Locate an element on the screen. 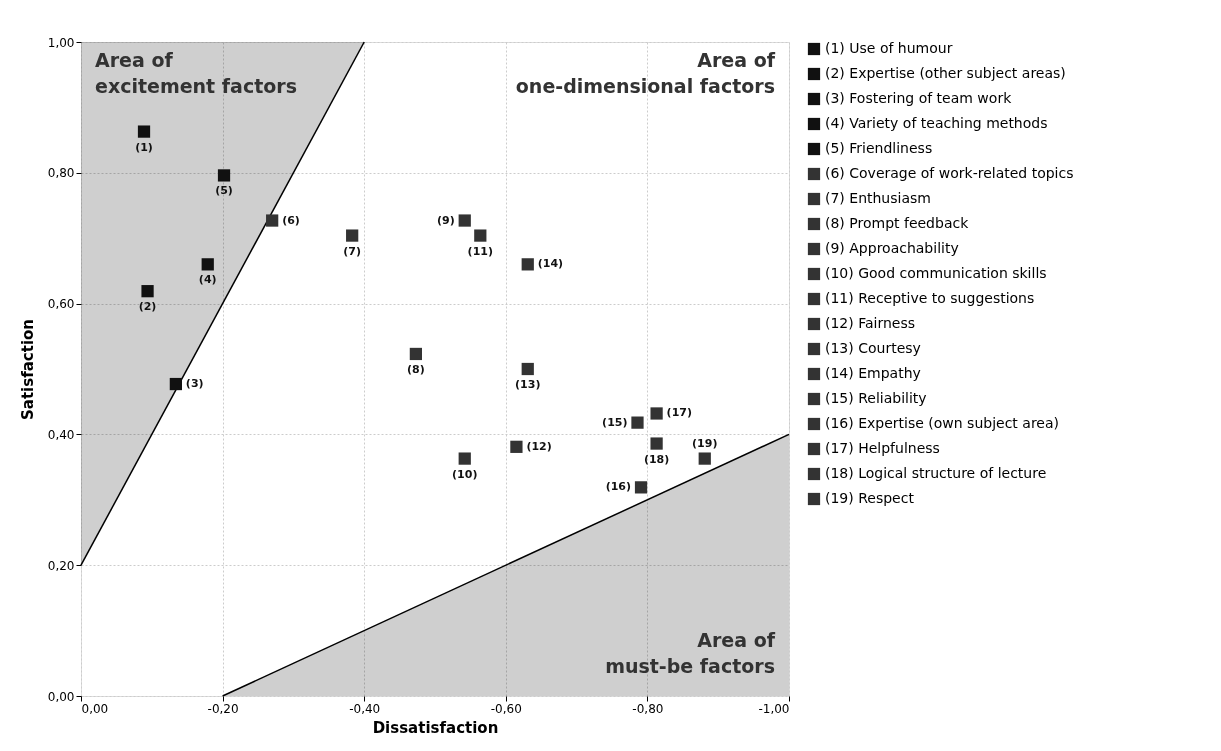  annotation: (16) is located at coordinates (618, 487).